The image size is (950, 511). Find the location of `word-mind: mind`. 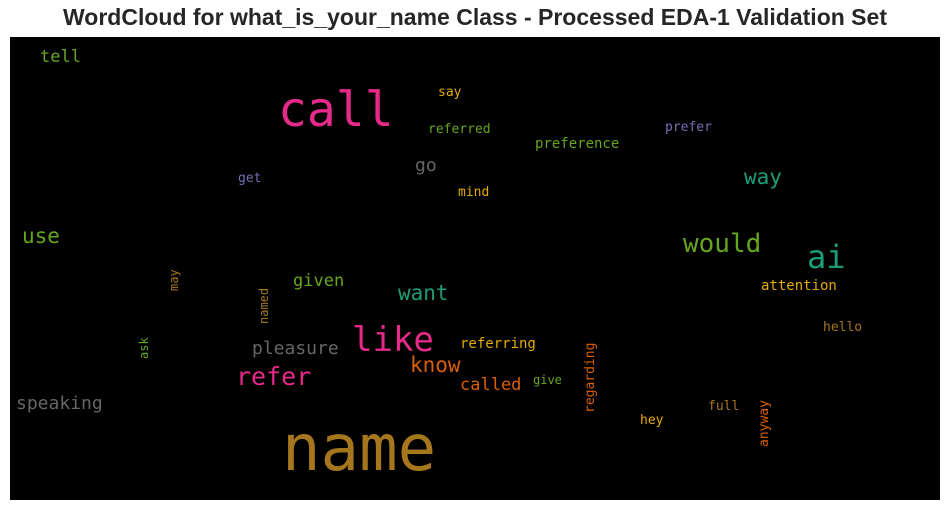

word-mind: mind is located at coordinates (474, 192).